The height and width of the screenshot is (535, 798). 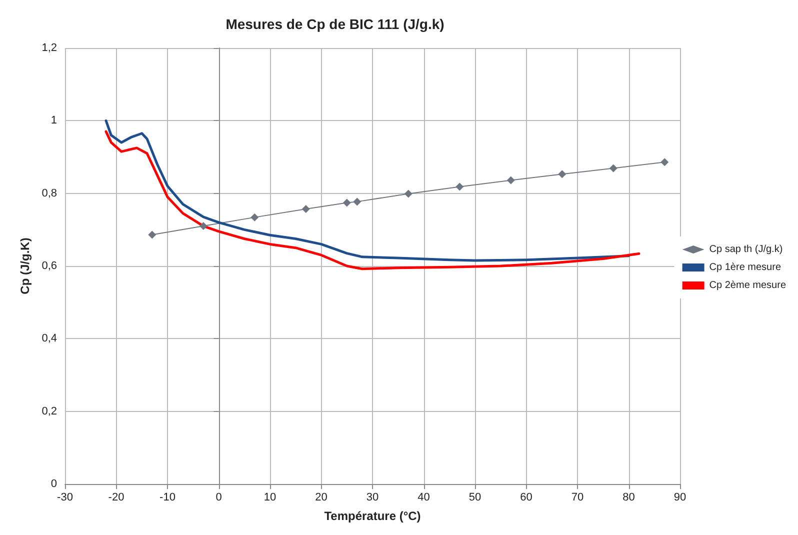 I want to click on x-tick-label: -20, so click(x=116, y=498).